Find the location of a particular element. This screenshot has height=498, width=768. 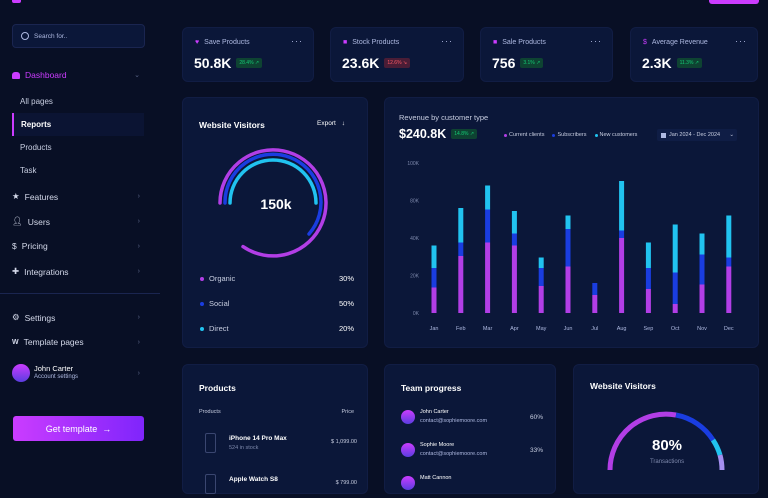

x-tick-label: Sep is located at coordinates (649, 329).